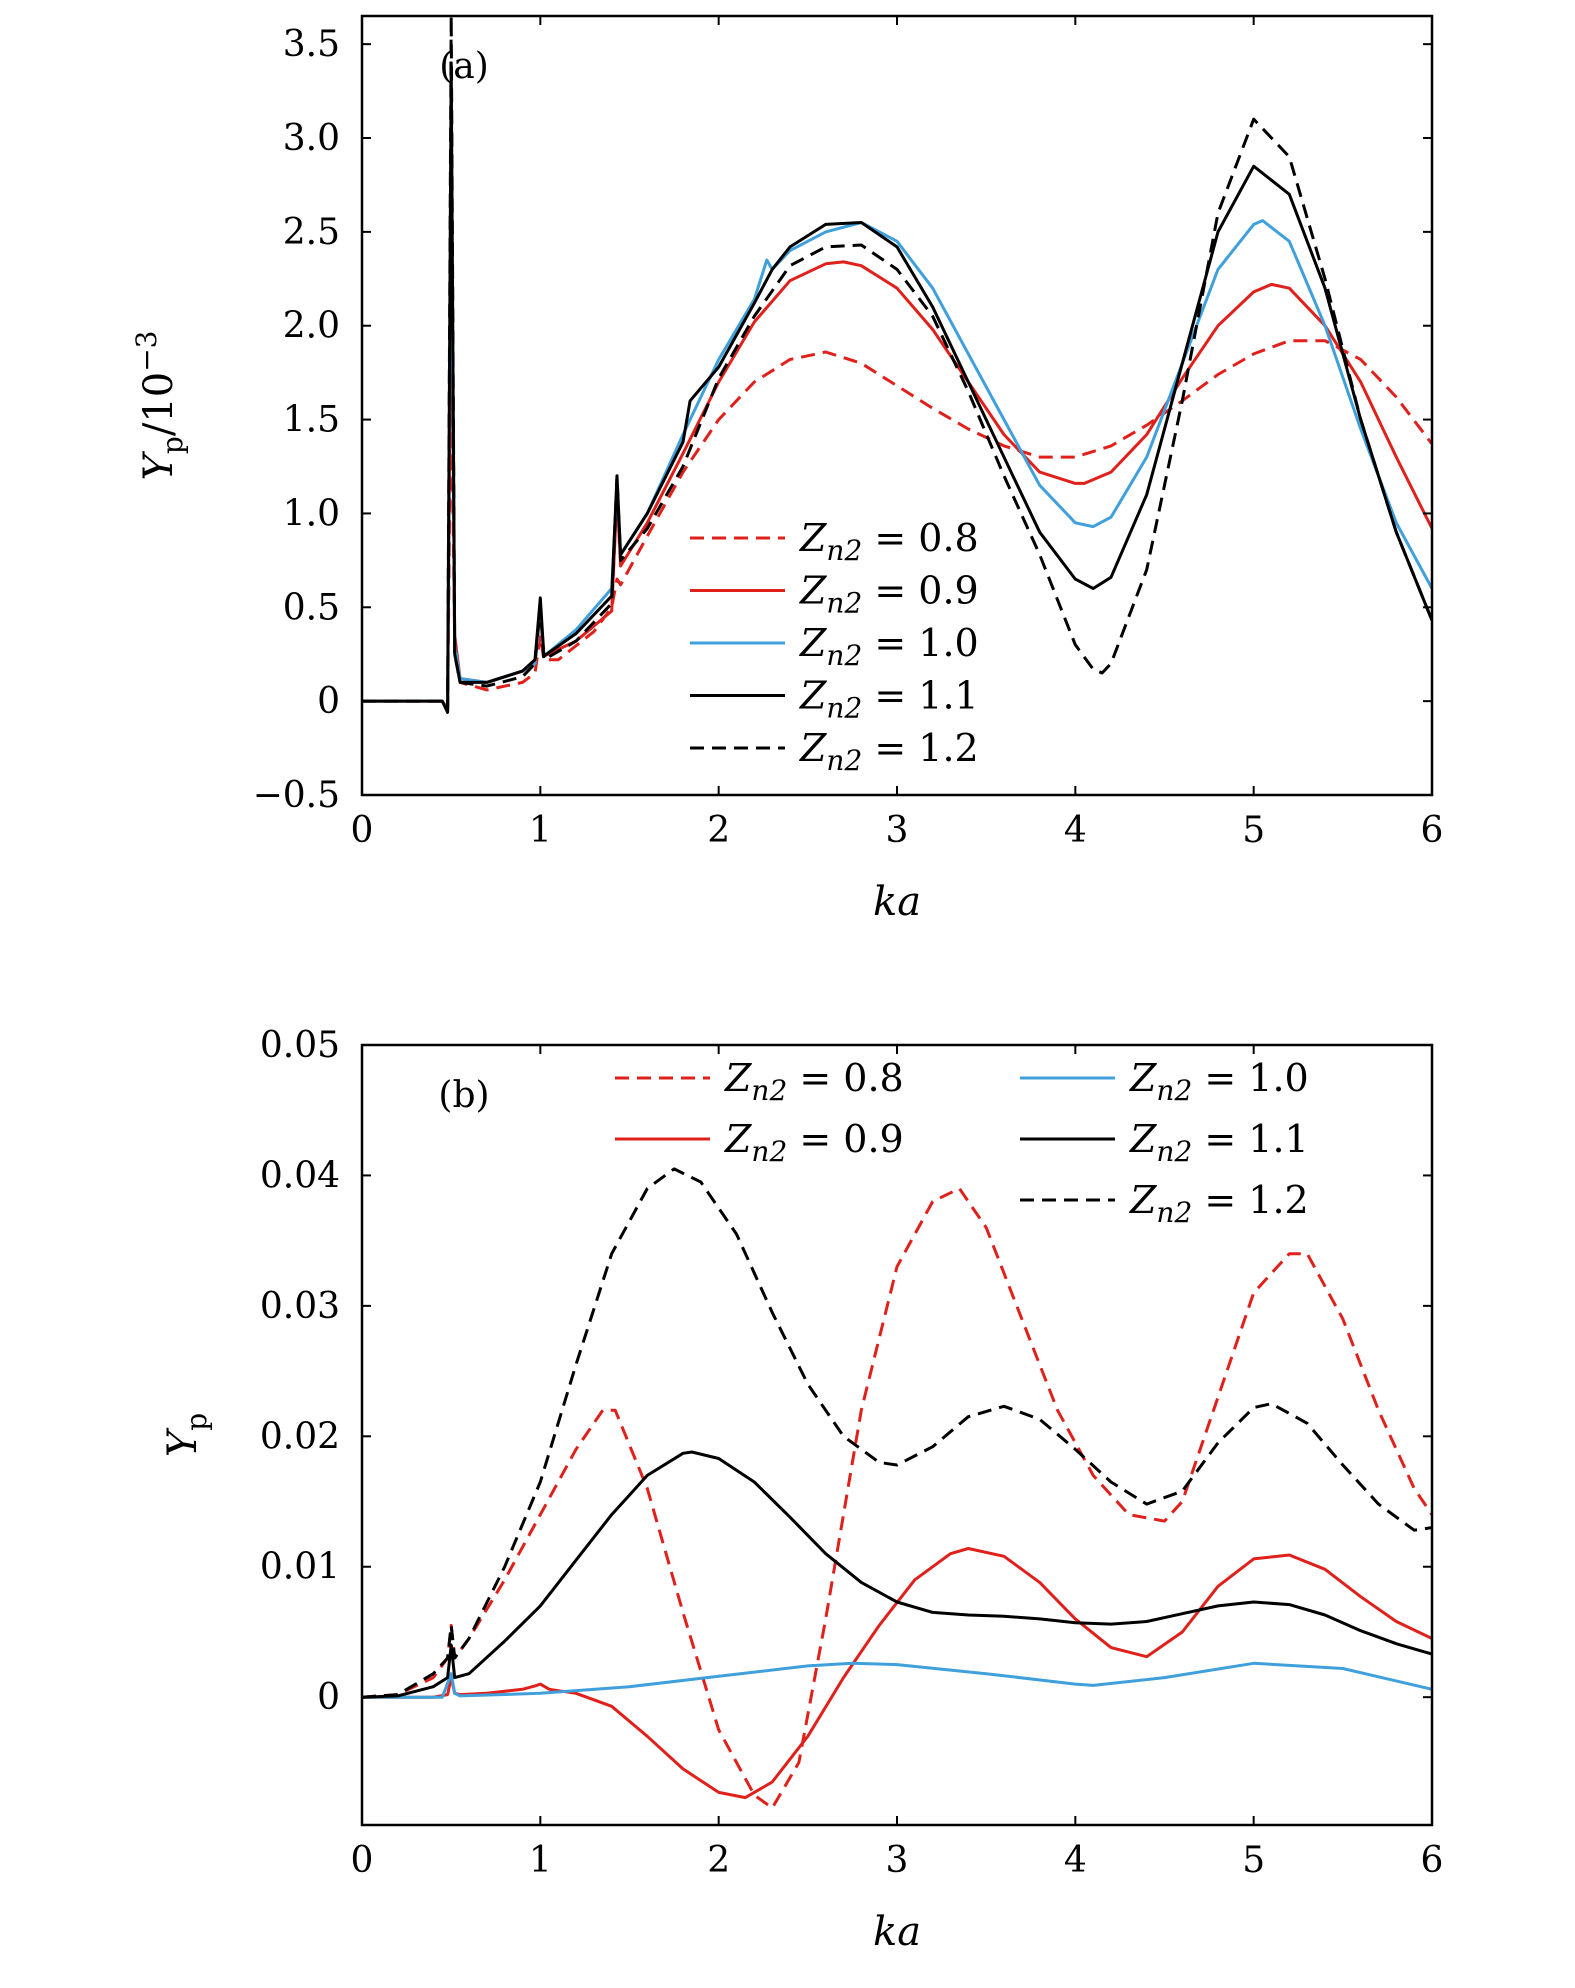 Image resolution: width=1575 pixels, height=1988 pixels. I want to click on y-axis-label: Yp, so click(186, 1435).